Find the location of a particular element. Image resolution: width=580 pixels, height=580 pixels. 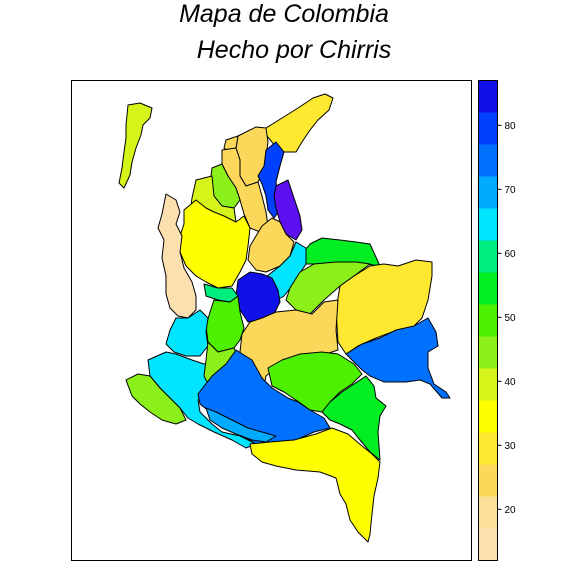

legend-tick-label: 50 is located at coordinates (511, 318).